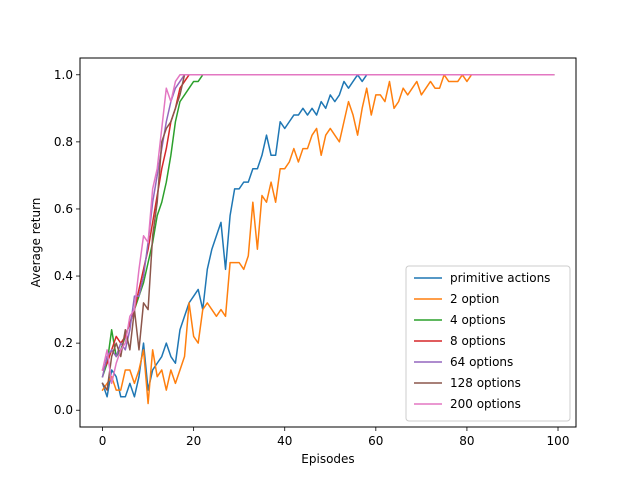  Describe the element at coordinates (63, 75) in the screenshot. I see `y-tick-label: 1.0` at that location.